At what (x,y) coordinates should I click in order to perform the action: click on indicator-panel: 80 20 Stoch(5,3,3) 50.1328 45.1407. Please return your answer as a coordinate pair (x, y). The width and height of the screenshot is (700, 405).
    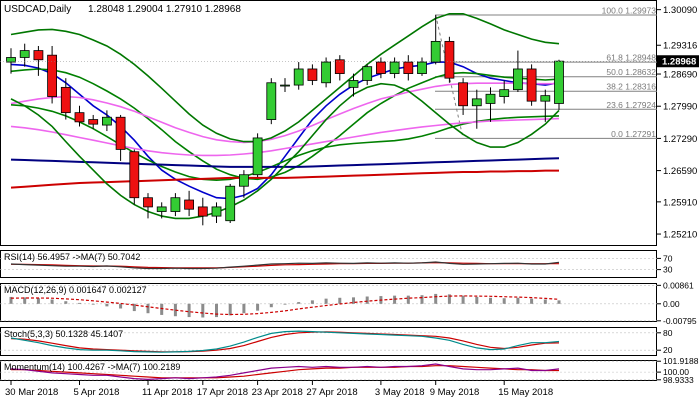
    Looking at the image, I should click on (336, 341).